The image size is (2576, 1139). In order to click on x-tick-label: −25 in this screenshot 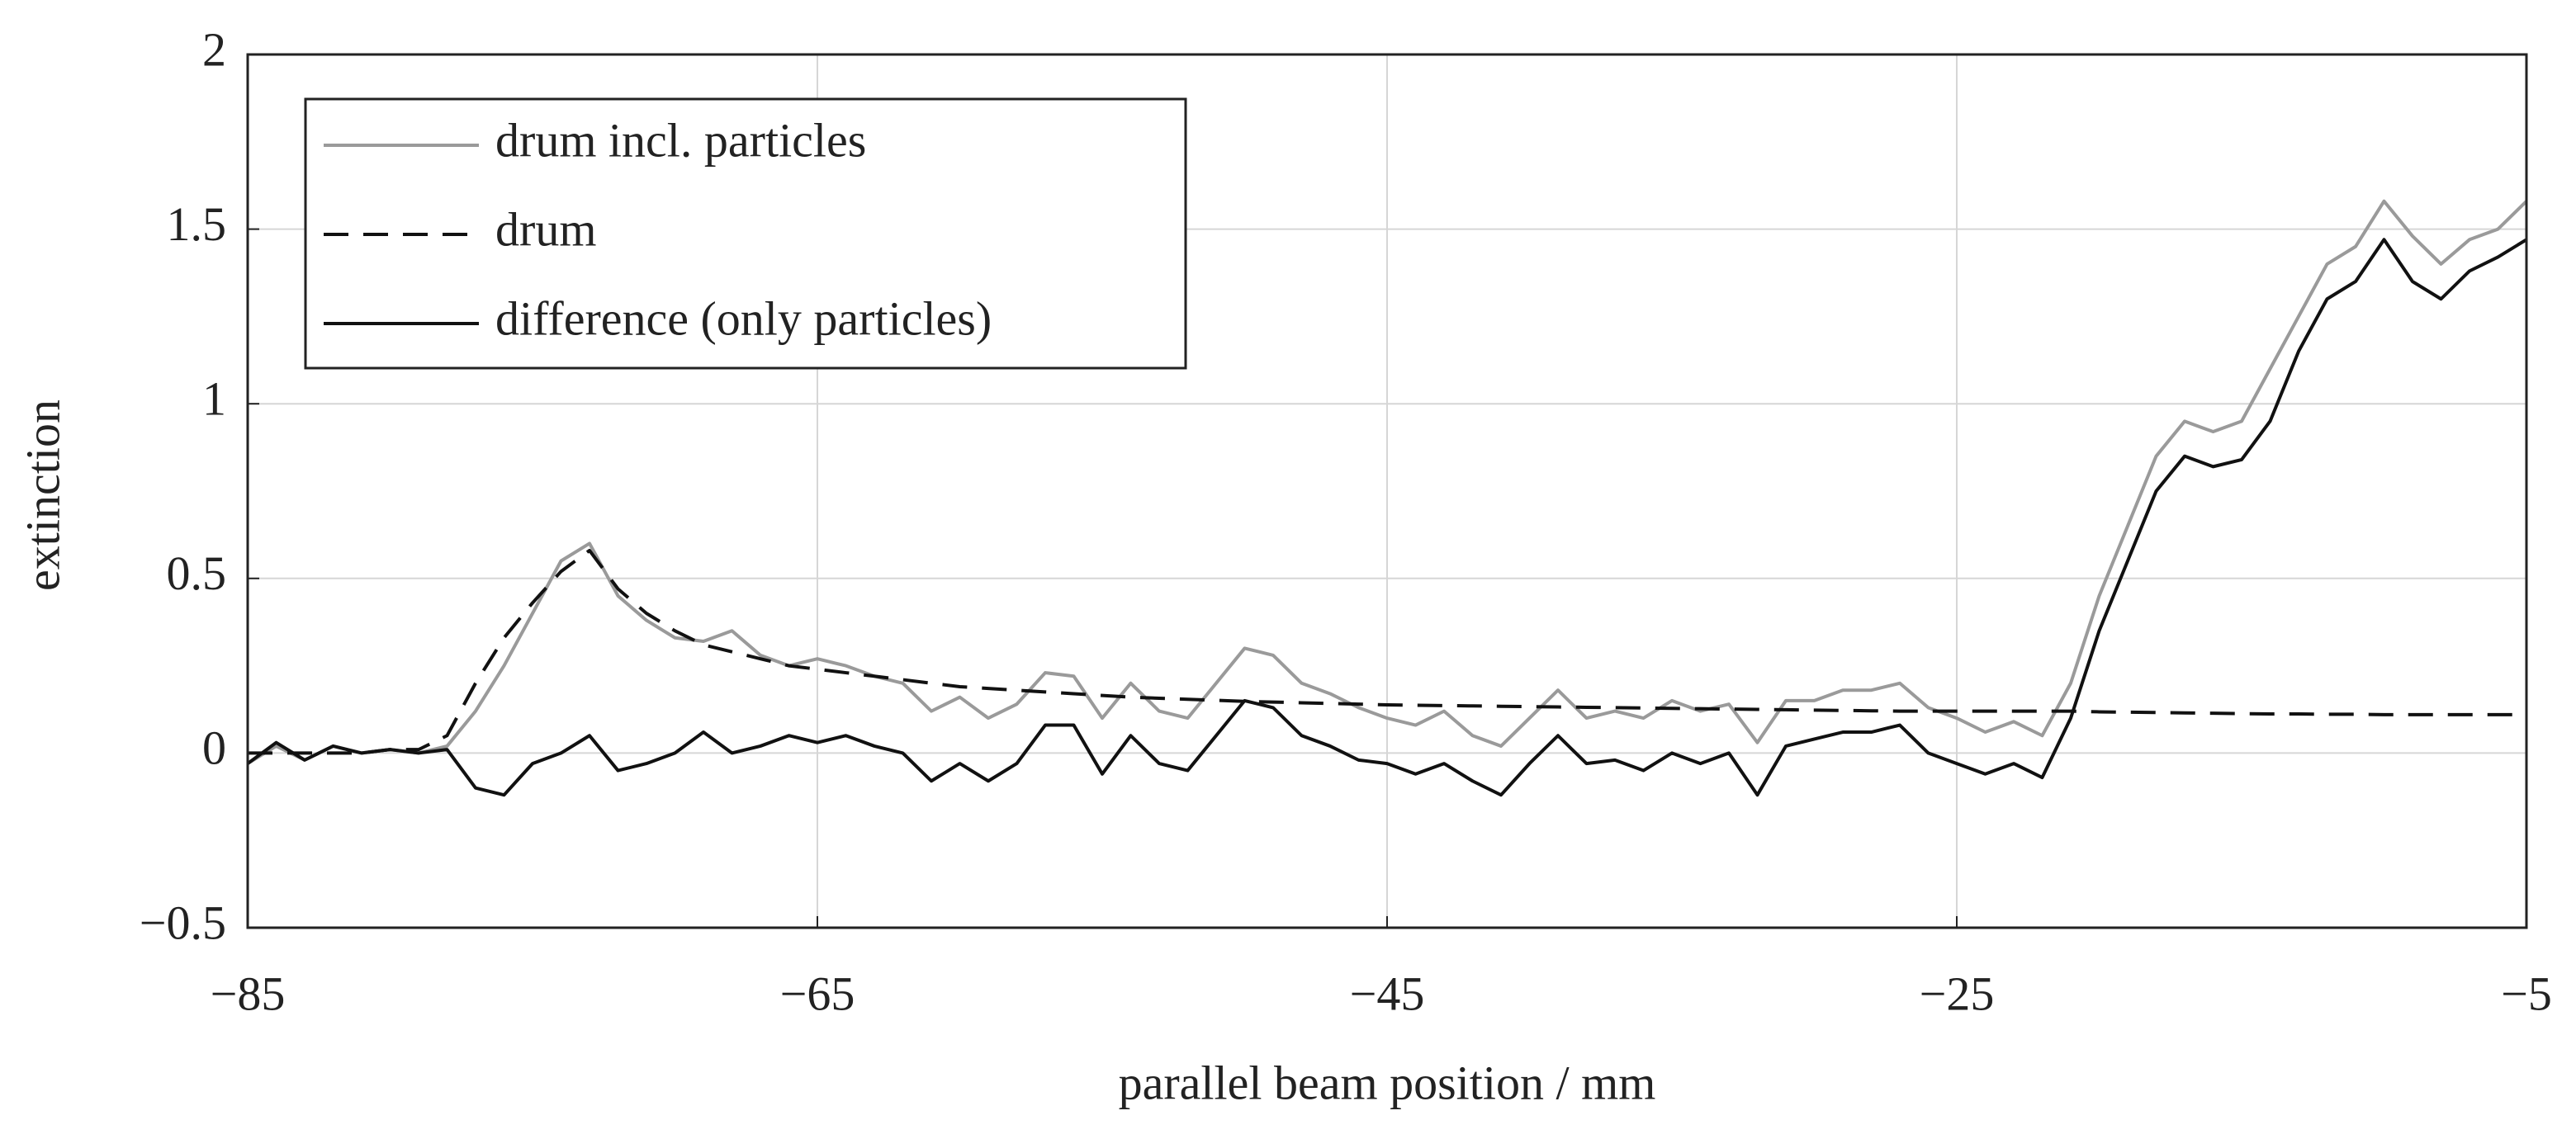, I will do `click(1957, 993)`.